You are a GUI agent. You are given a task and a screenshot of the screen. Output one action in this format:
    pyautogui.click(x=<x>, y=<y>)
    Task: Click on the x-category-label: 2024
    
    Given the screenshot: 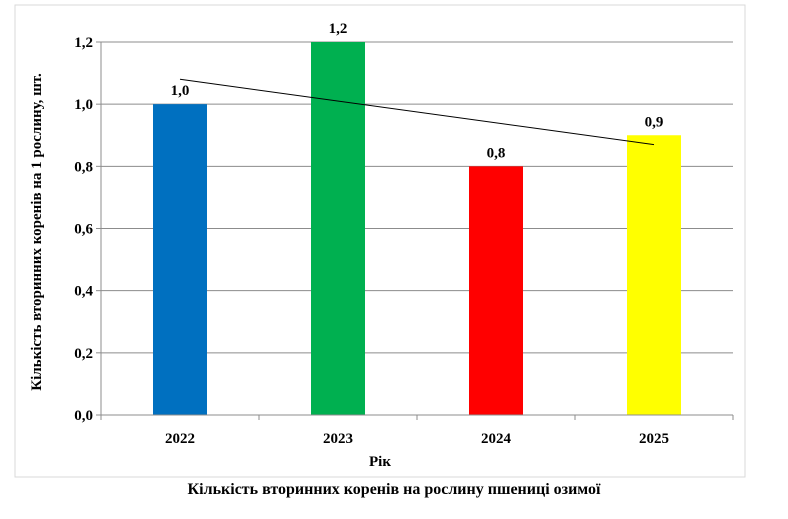 What is the action you would take?
    pyautogui.click(x=496, y=439)
    